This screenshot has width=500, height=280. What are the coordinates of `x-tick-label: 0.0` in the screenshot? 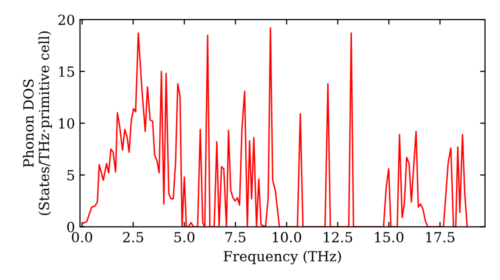 It's located at (82, 237).